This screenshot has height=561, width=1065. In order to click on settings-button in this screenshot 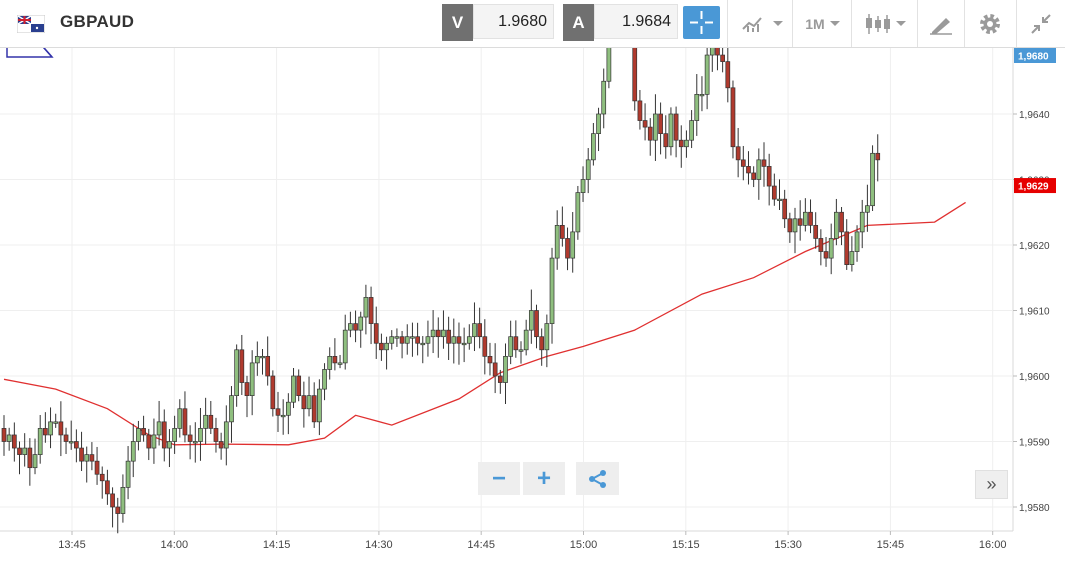, I will do `click(990, 23)`.